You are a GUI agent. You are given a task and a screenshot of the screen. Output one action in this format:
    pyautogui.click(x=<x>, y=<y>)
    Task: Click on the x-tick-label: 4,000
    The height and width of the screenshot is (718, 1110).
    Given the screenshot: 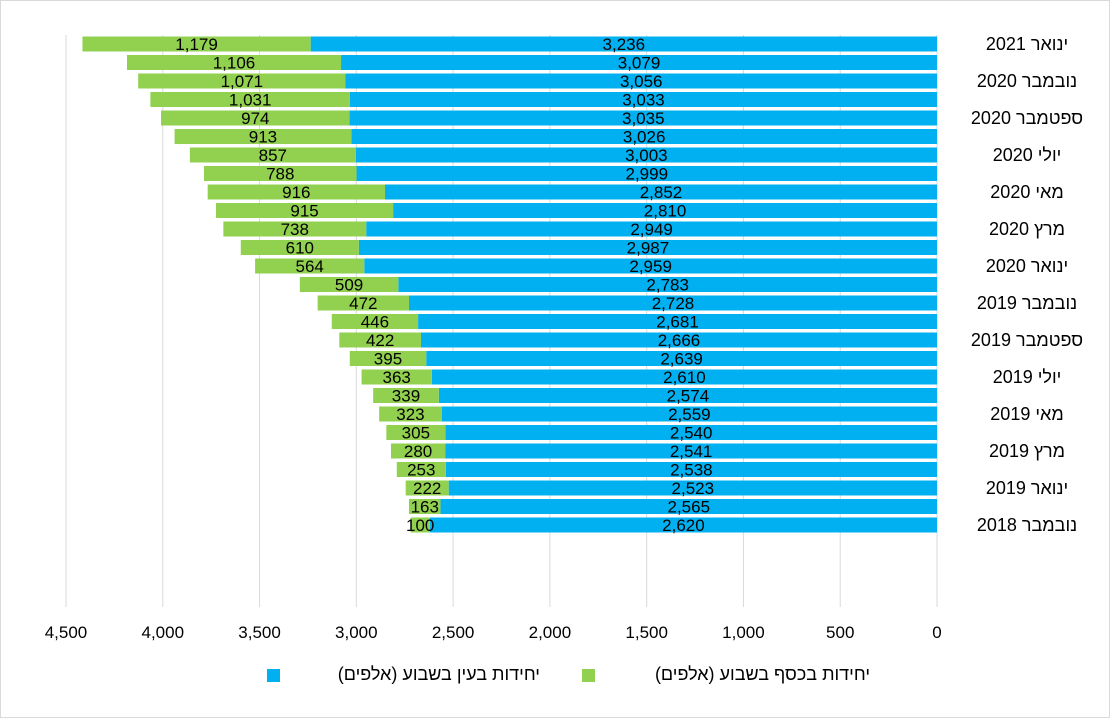 What is the action you would take?
    pyautogui.click(x=163, y=632)
    